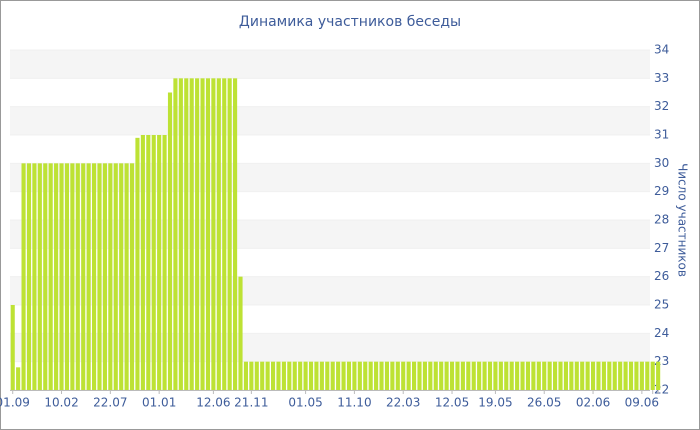 The width and height of the screenshot is (700, 430). I want to click on y-tick-label: 28, so click(661, 220).